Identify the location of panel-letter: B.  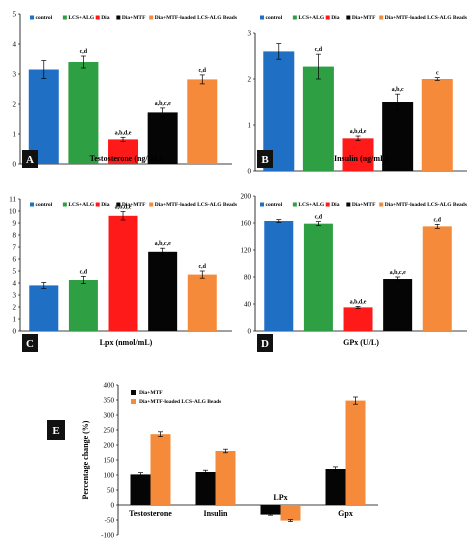
(265, 160).